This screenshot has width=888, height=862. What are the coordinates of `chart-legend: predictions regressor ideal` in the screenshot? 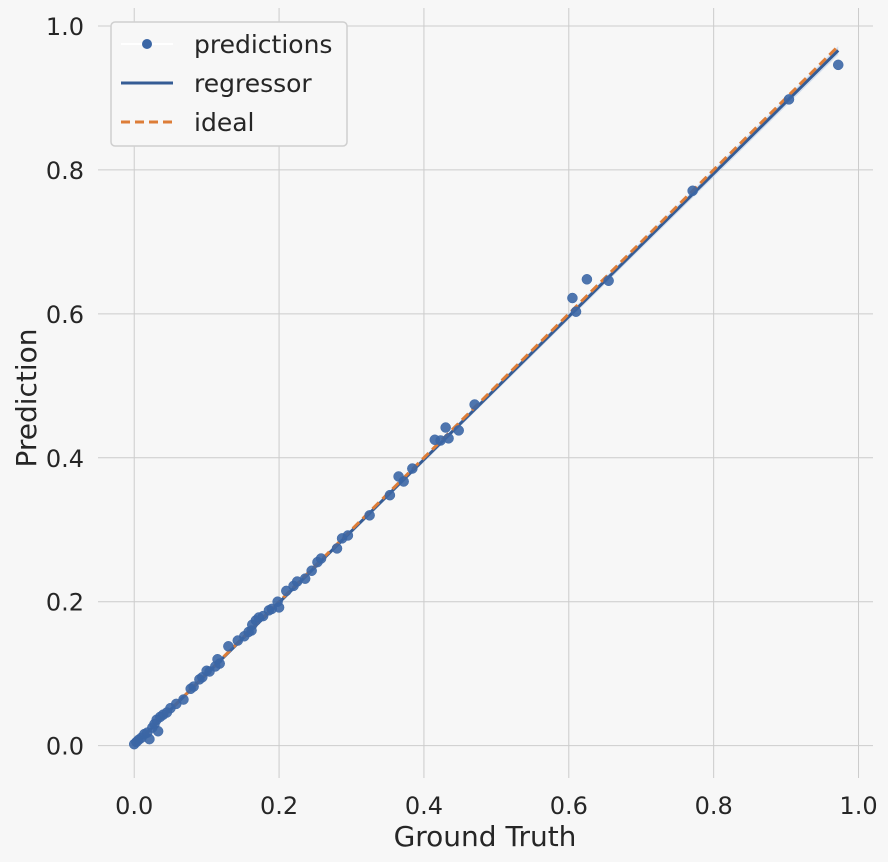 It's located at (229, 84).